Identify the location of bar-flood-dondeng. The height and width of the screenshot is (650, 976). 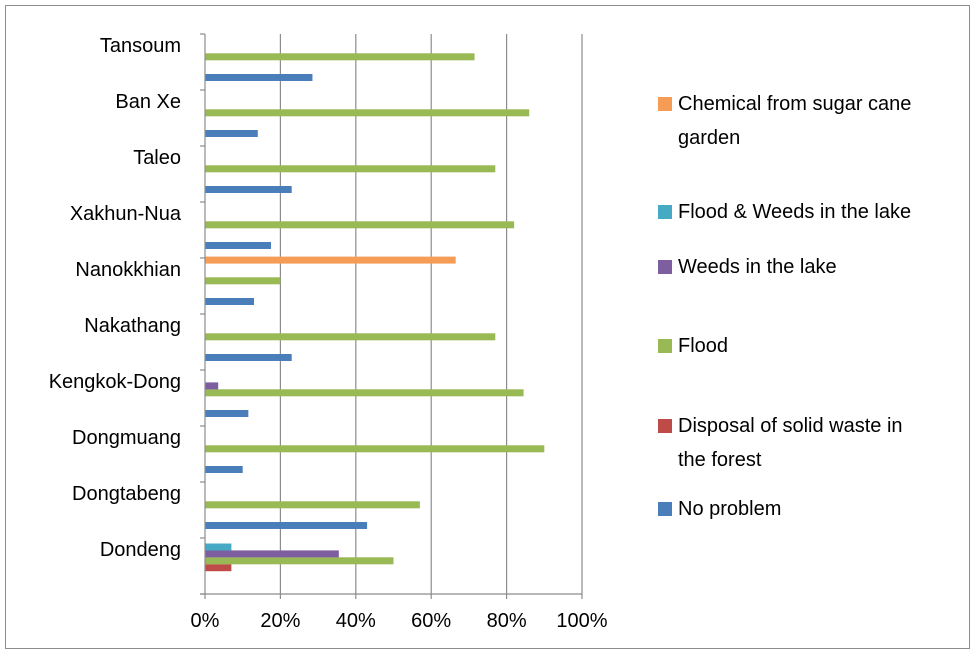
(299, 561).